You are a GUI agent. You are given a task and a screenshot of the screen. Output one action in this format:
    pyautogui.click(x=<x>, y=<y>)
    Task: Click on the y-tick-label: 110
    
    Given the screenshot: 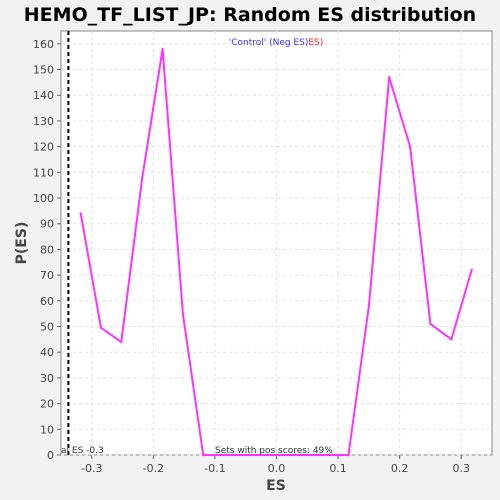 What is the action you would take?
    pyautogui.click(x=43, y=172)
    